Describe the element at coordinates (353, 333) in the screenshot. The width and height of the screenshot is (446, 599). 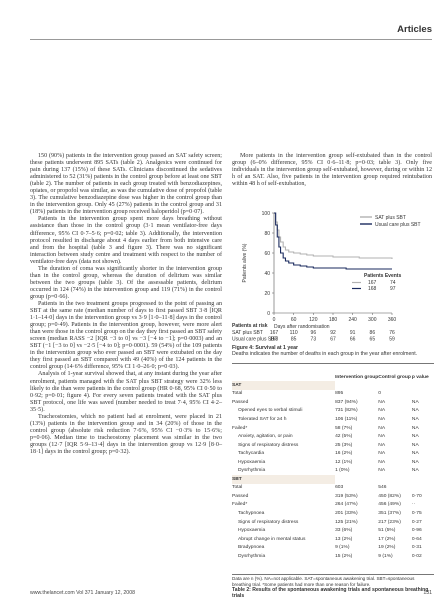
I see `at-risk-value: 91` at that location.